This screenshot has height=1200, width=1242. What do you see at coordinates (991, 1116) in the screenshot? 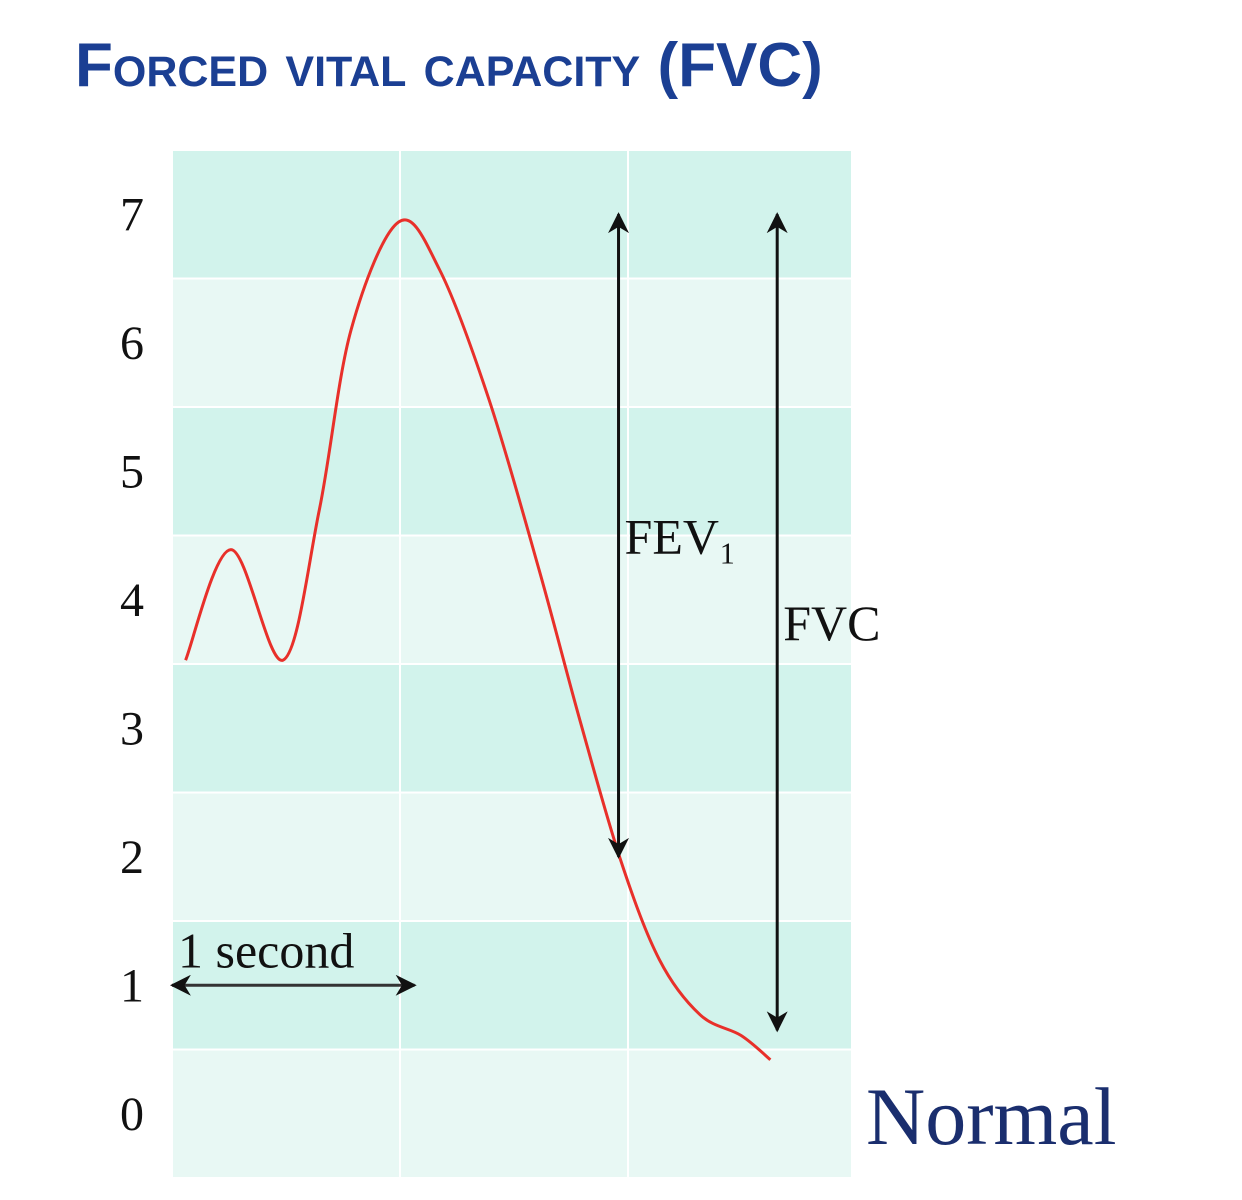
I see `caption: Normal` at bounding box center [991, 1116].